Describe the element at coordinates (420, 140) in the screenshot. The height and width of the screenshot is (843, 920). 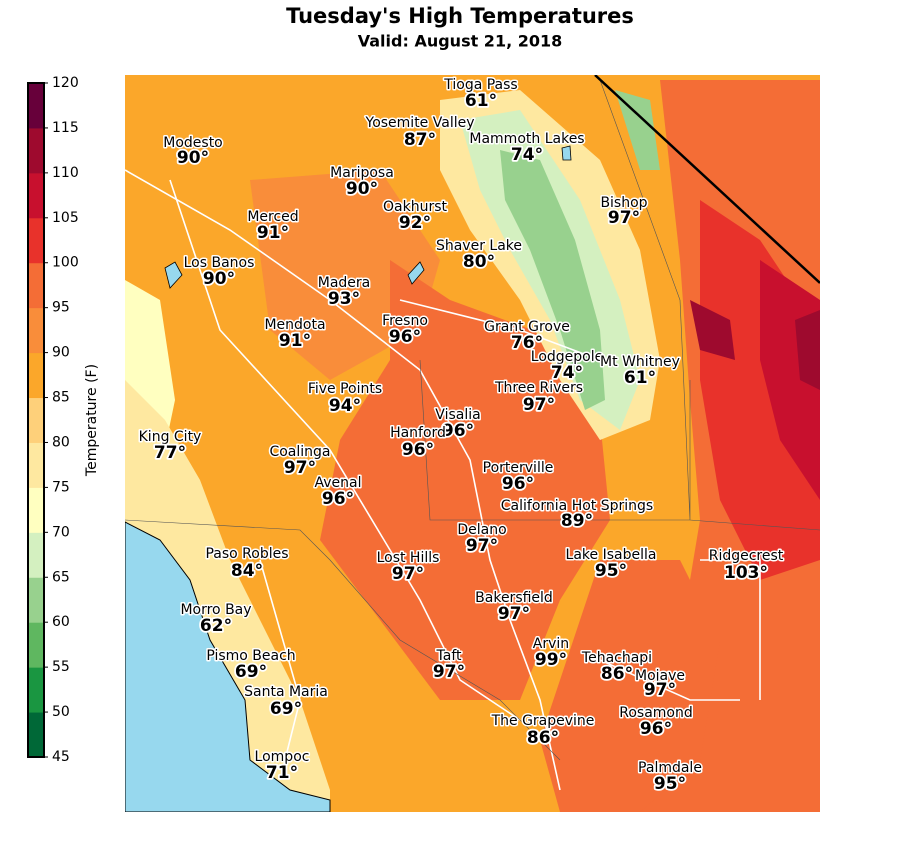
I see `city-temp: 87°` at that location.